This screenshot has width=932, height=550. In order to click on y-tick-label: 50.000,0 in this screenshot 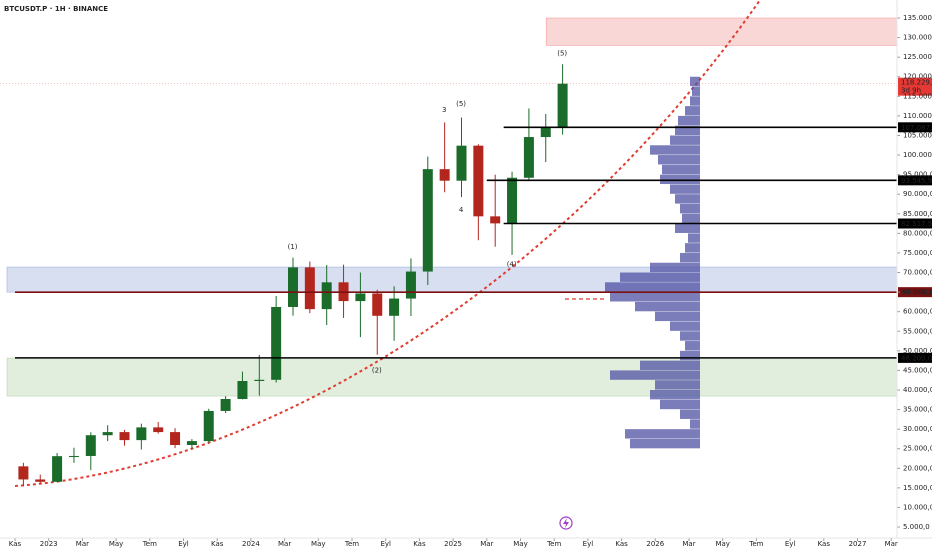, I will do `click(917, 351)`.